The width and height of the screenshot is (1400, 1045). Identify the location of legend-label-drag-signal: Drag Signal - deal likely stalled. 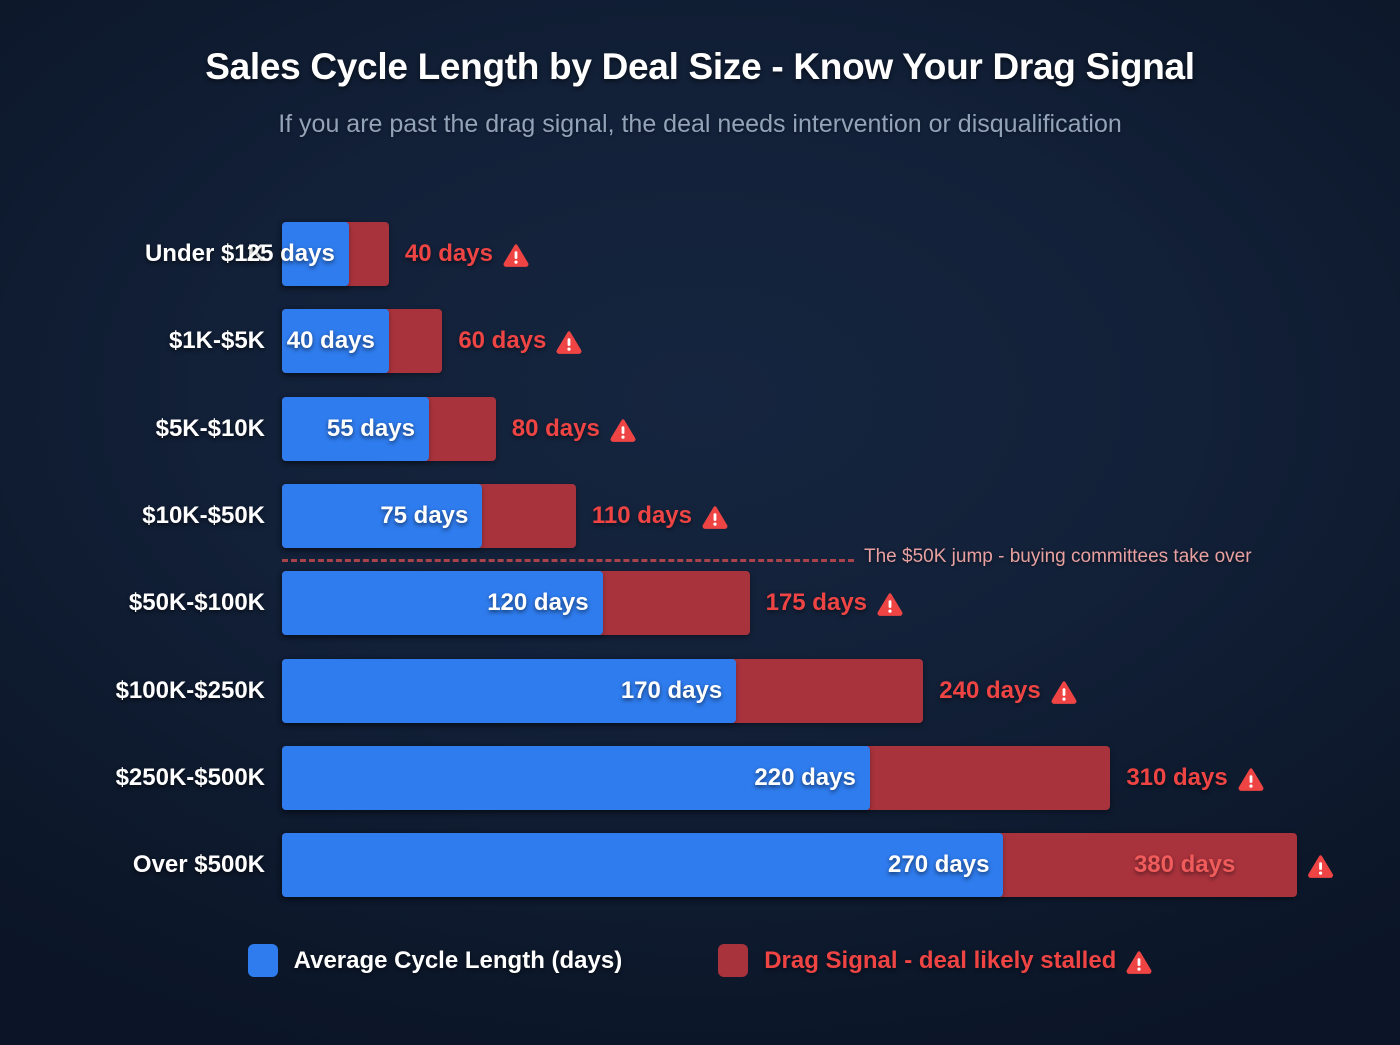
(958, 961).